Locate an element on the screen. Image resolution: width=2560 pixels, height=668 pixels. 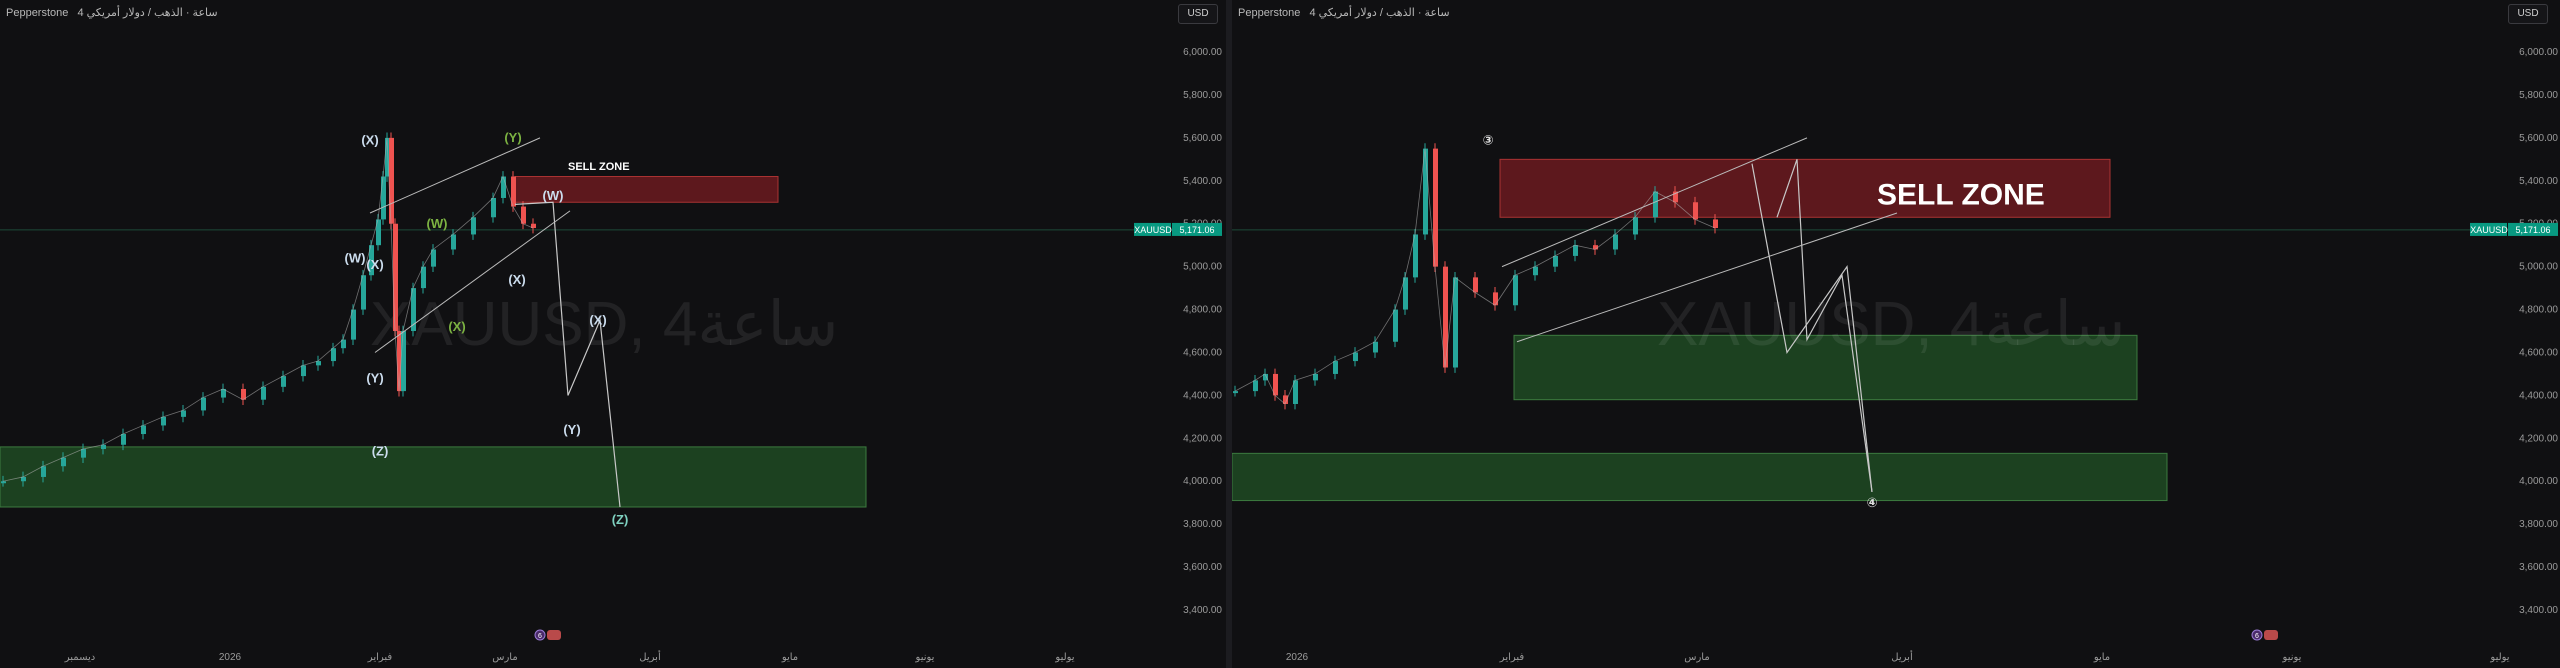
y-tick-label: 5,400.00 is located at coordinates (2538, 181).